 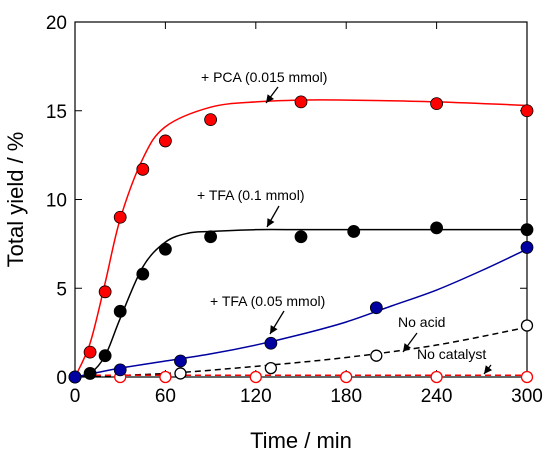 I want to click on annotation-label-2: + TFA (0.05 mmol), so click(x=267, y=301).